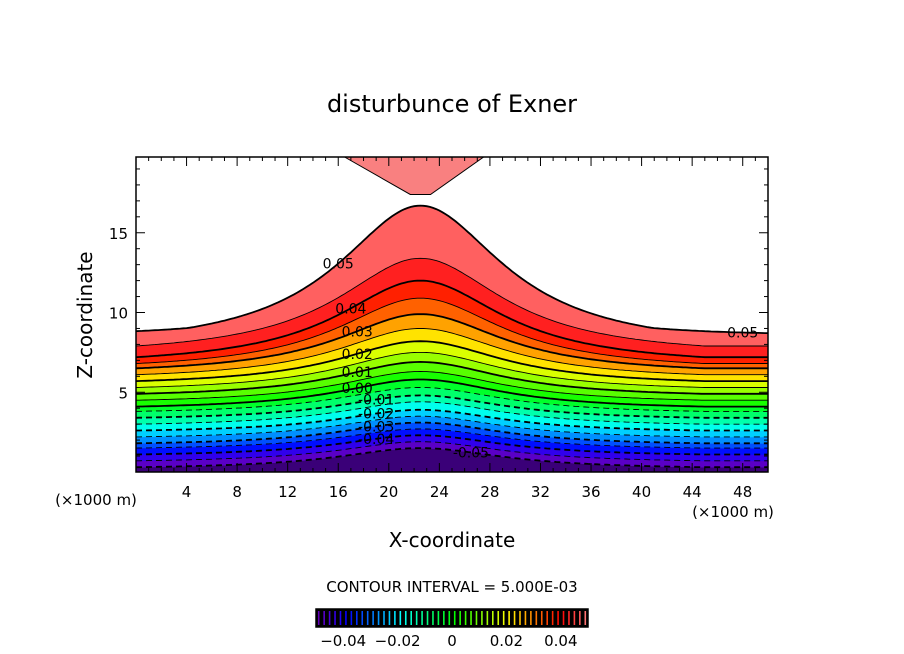  What do you see at coordinates (452, 104) in the screenshot?
I see `chart-title: disturbunce of Exner` at bounding box center [452, 104].